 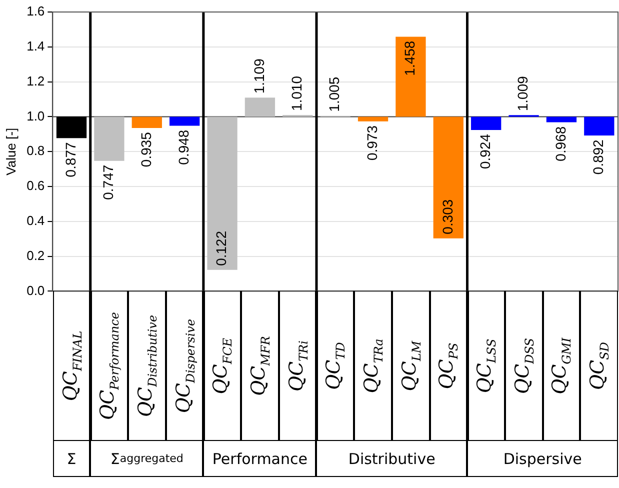 What do you see at coordinates (35, 116) in the screenshot?
I see `y-tick-label: 1.0` at bounding box center [35, 116].